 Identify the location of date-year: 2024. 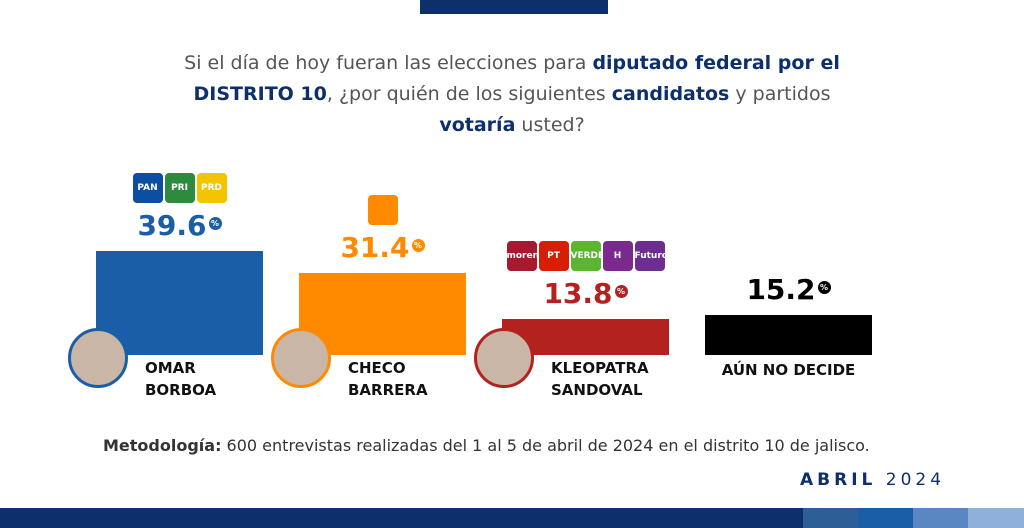
(915, 480).